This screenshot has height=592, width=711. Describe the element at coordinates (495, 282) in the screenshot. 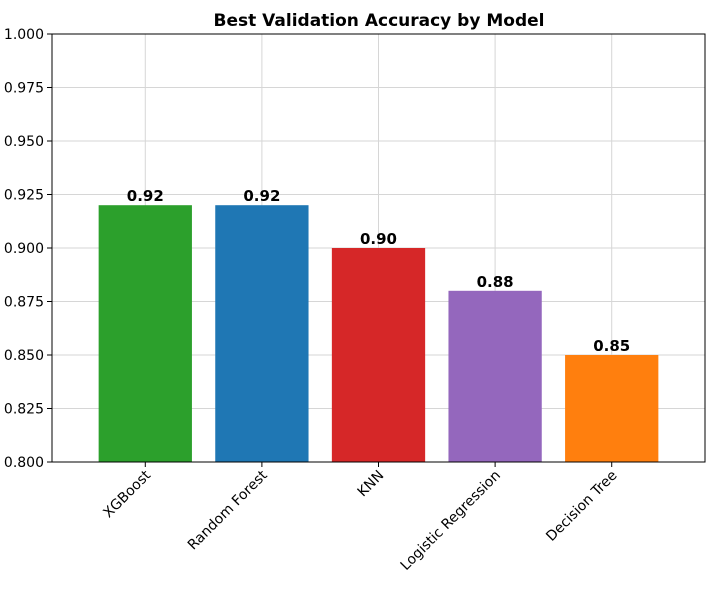

I see `bar-value-label: 0.88` at that location.